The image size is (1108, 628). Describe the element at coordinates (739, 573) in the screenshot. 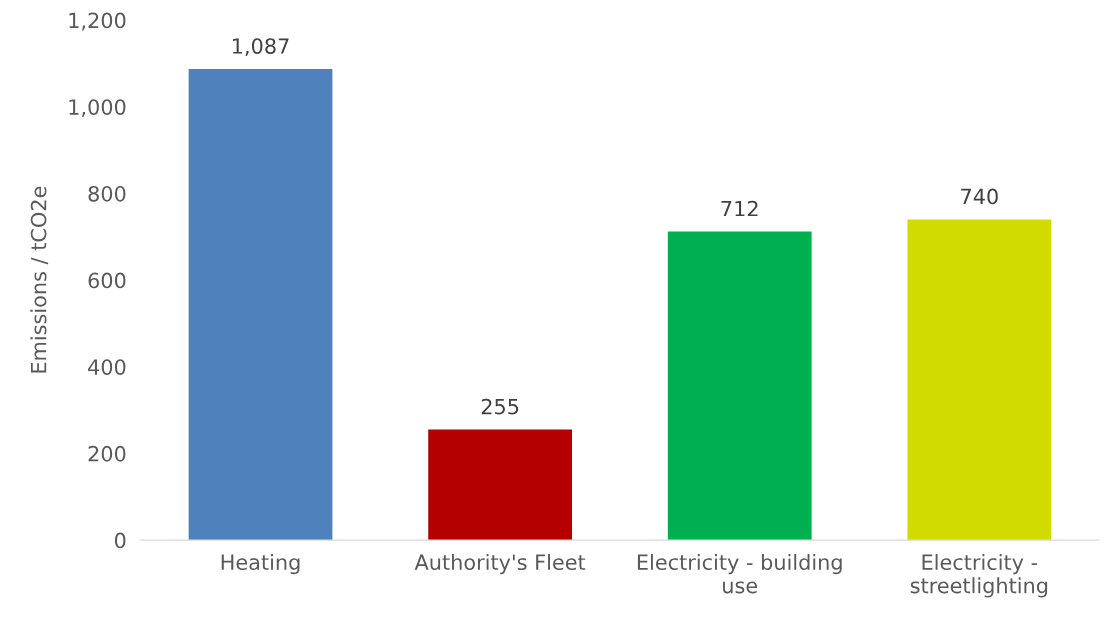

I see `x-tick-label: Electricity - building use` at that location.